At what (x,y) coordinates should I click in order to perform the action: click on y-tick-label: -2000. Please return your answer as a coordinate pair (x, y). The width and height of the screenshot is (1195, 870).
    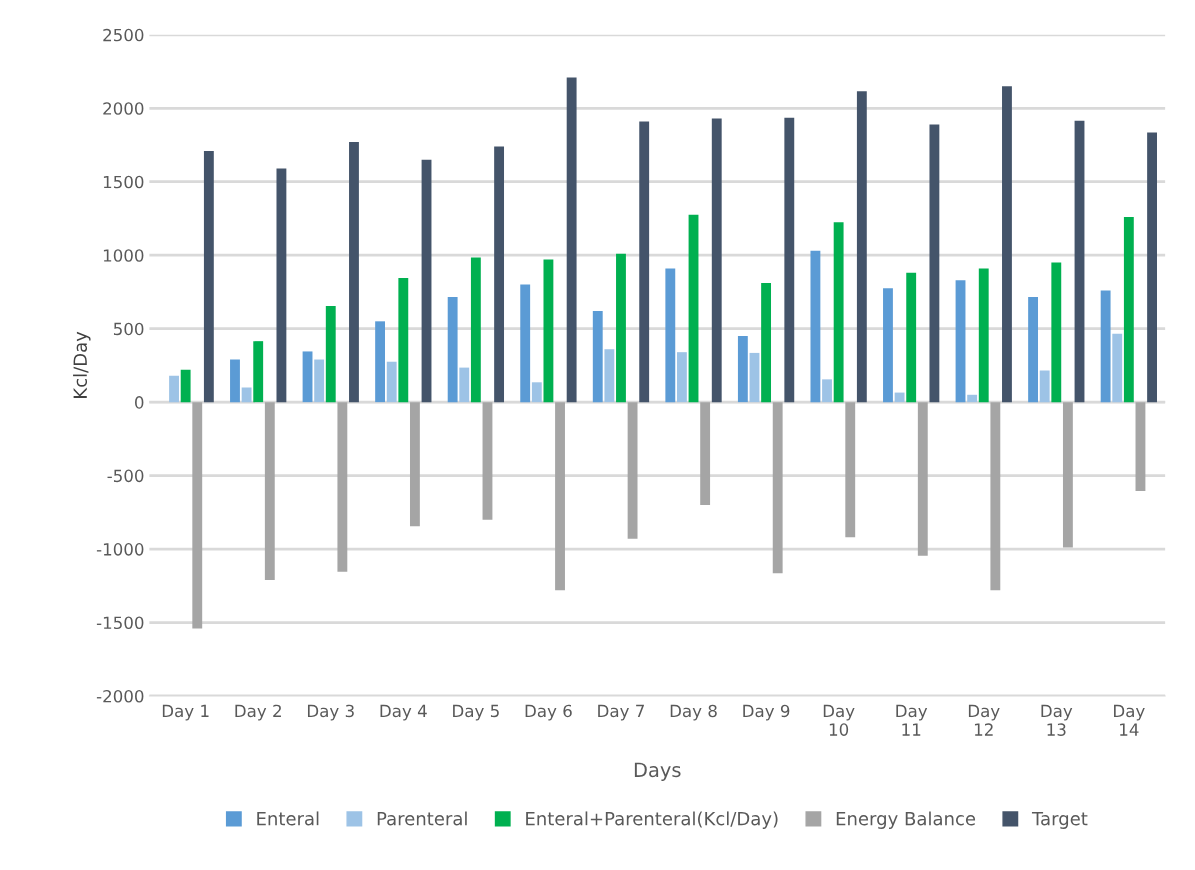
    Looking at the image, I should click on (120, 696).